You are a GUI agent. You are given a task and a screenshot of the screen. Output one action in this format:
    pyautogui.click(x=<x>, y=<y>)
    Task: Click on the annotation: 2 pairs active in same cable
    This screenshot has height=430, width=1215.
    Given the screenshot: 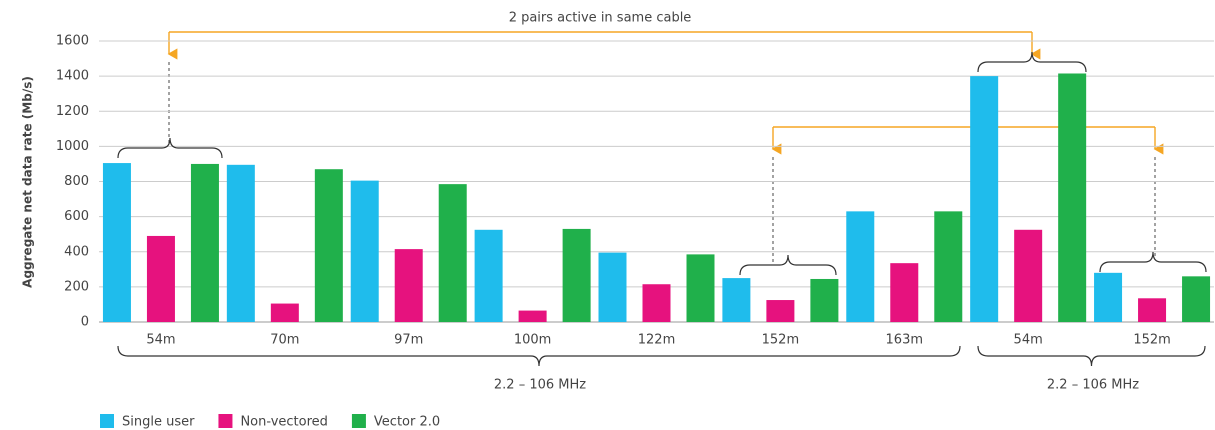 What is the action you would take?
    pyautogui.click(x=600, y=18)
    